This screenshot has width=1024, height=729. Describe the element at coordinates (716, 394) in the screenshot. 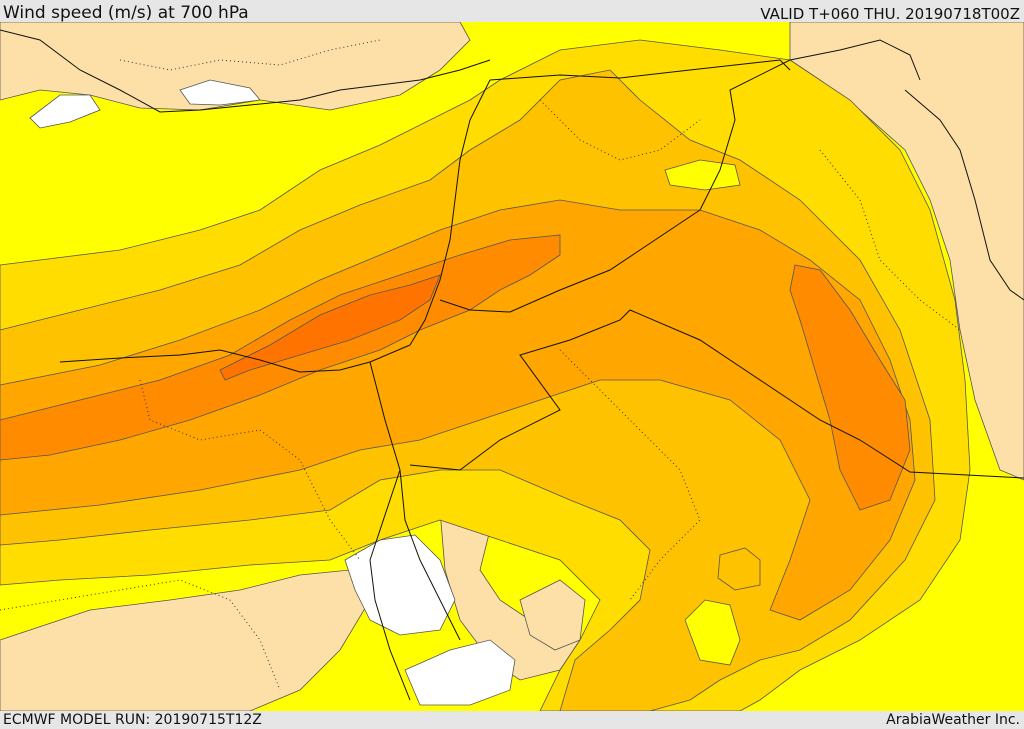

I see `border-saudi-jordan` at that location.